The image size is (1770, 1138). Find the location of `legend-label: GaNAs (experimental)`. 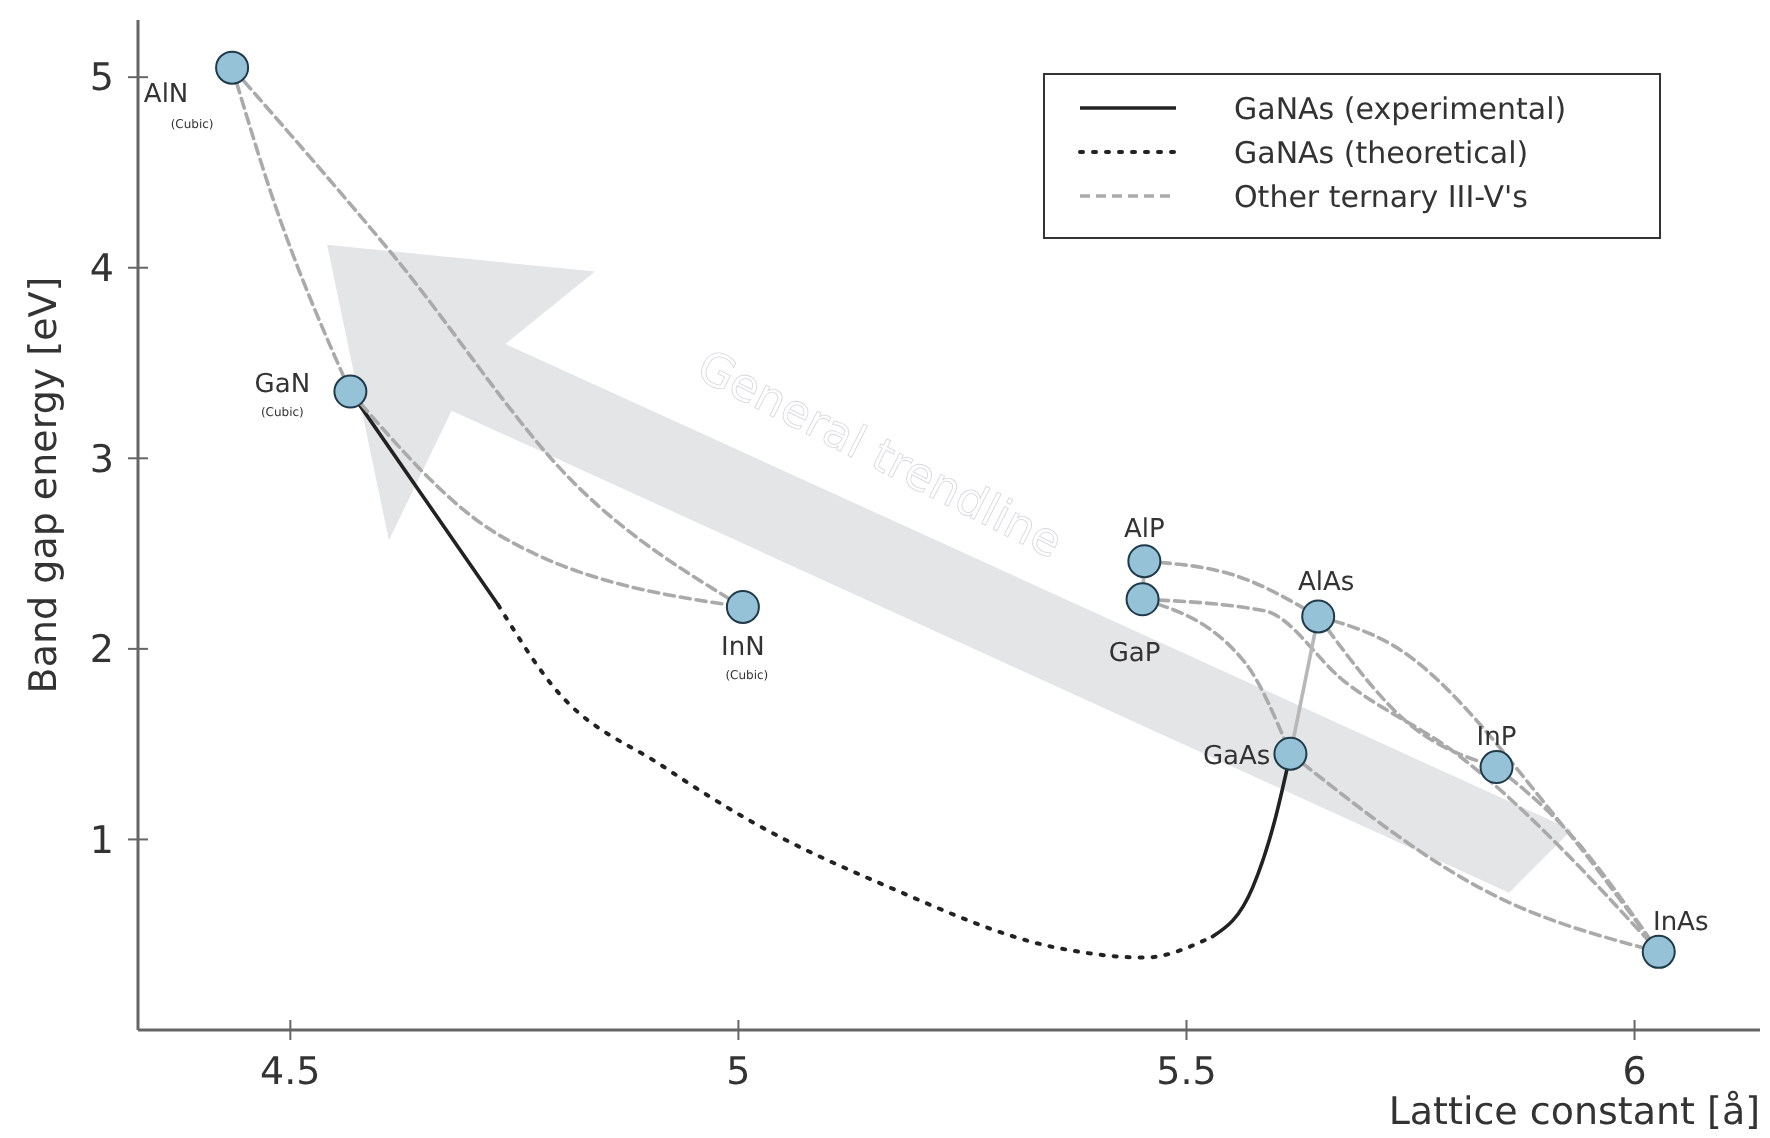

legend-label: GaNAs (experimental) is located at coordinates (1400, 108).